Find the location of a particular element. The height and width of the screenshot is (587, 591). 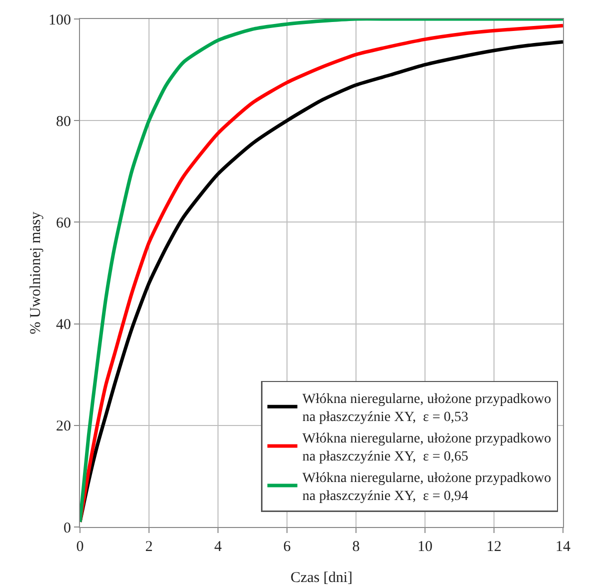

y-tick-label: 0 is located at coordinates (67, 528).